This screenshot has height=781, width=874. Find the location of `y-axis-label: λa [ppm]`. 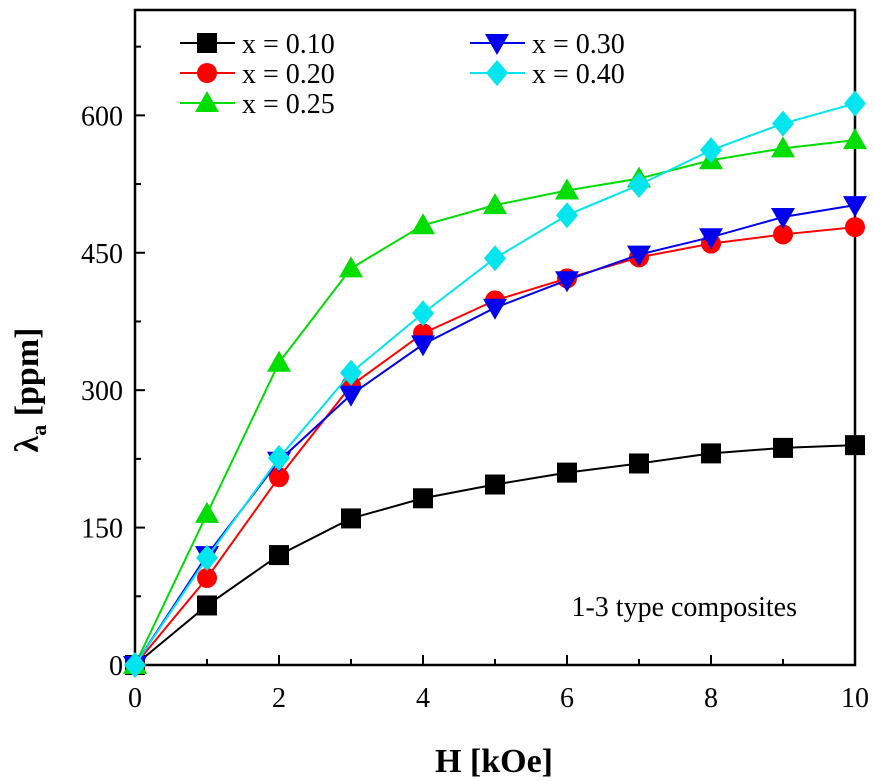

y-axis-label: λa [ppm] is located at coordinates (30, 390).